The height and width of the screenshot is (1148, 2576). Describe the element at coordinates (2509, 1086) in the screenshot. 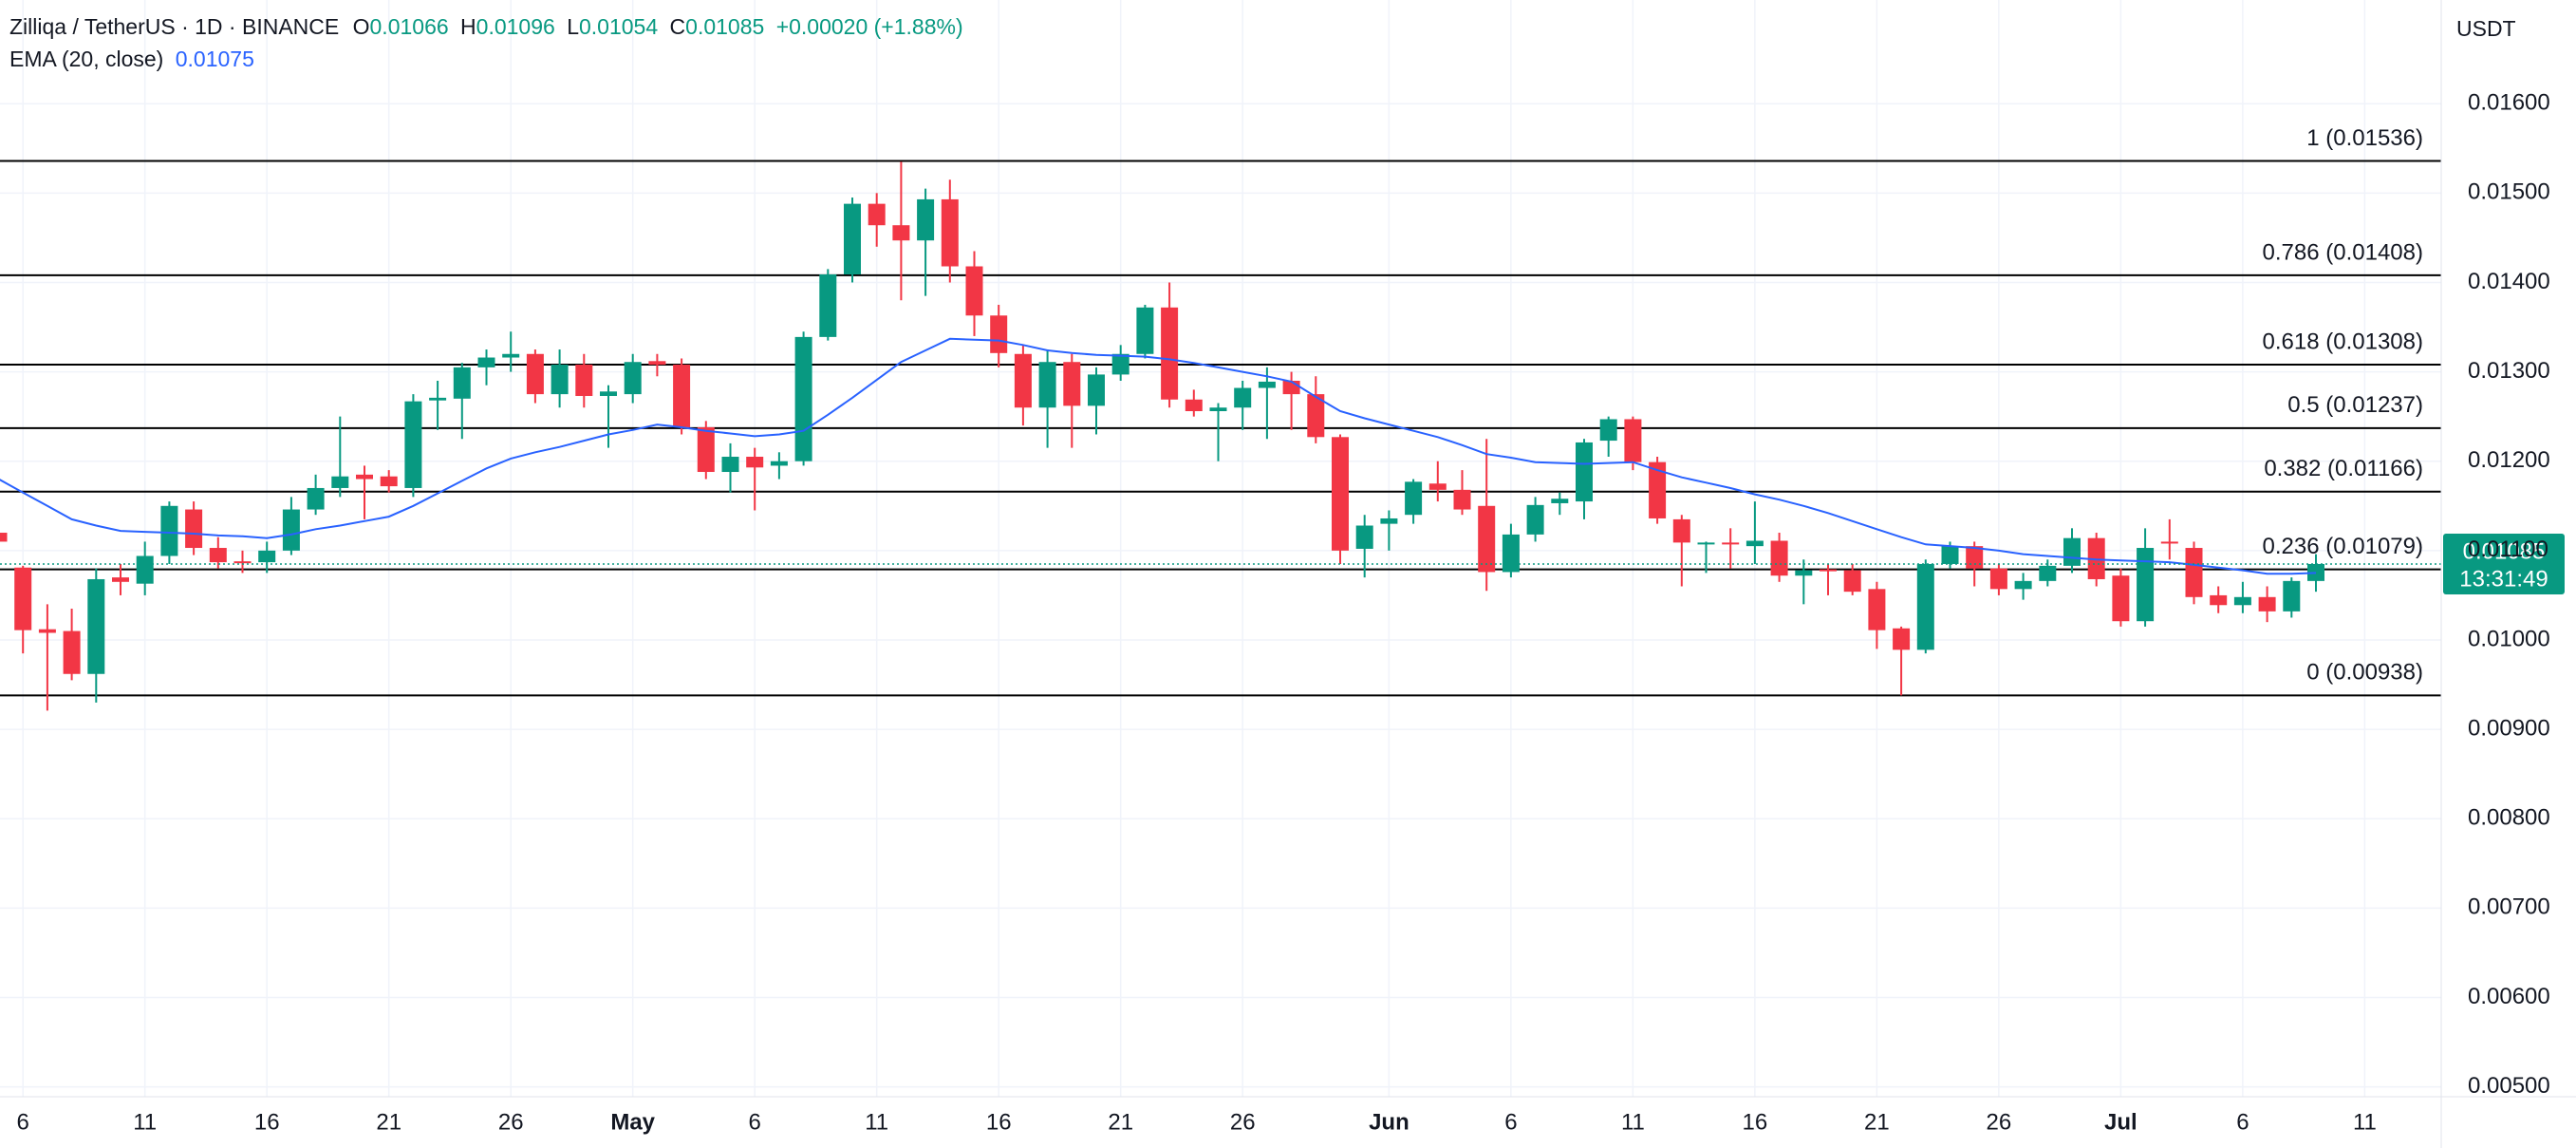

I see `y-tick-label: 0.00500` at that location.